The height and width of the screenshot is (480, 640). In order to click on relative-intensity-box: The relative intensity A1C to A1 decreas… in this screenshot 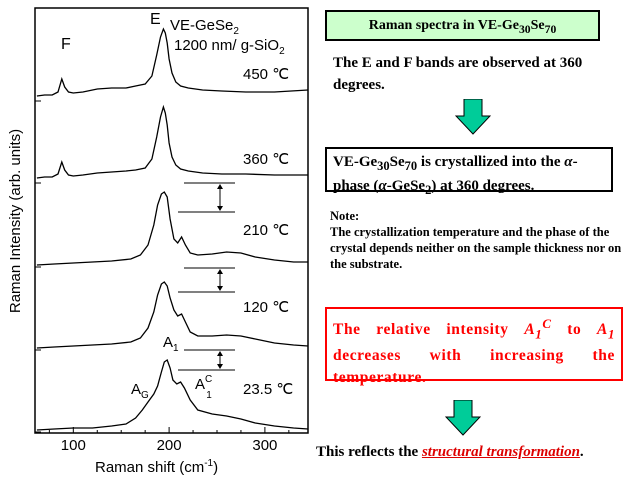, I will do `click(474, 346)`.